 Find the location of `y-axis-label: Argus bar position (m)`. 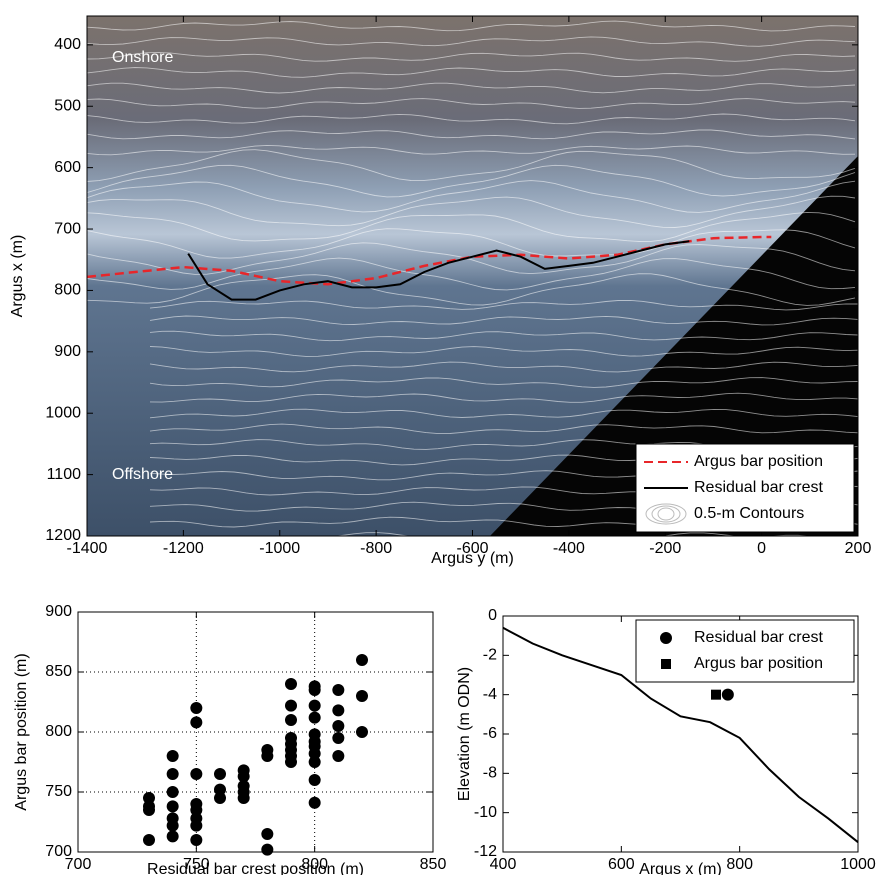

y-axis-label: Argus bar position (m) is located at coordinates (21, 731).